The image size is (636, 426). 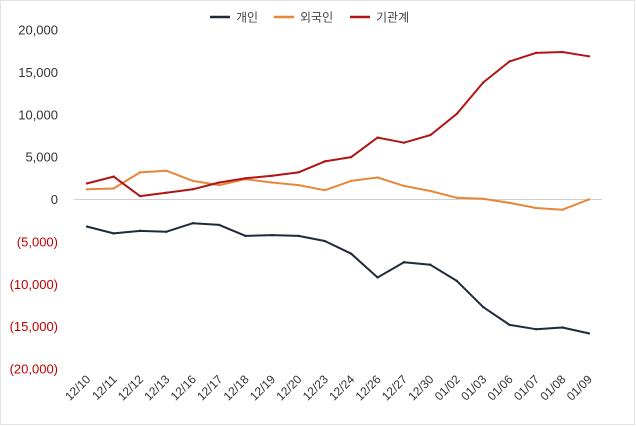 I want to click on x-tick-label: 01/07, so click(x=526, y=387).